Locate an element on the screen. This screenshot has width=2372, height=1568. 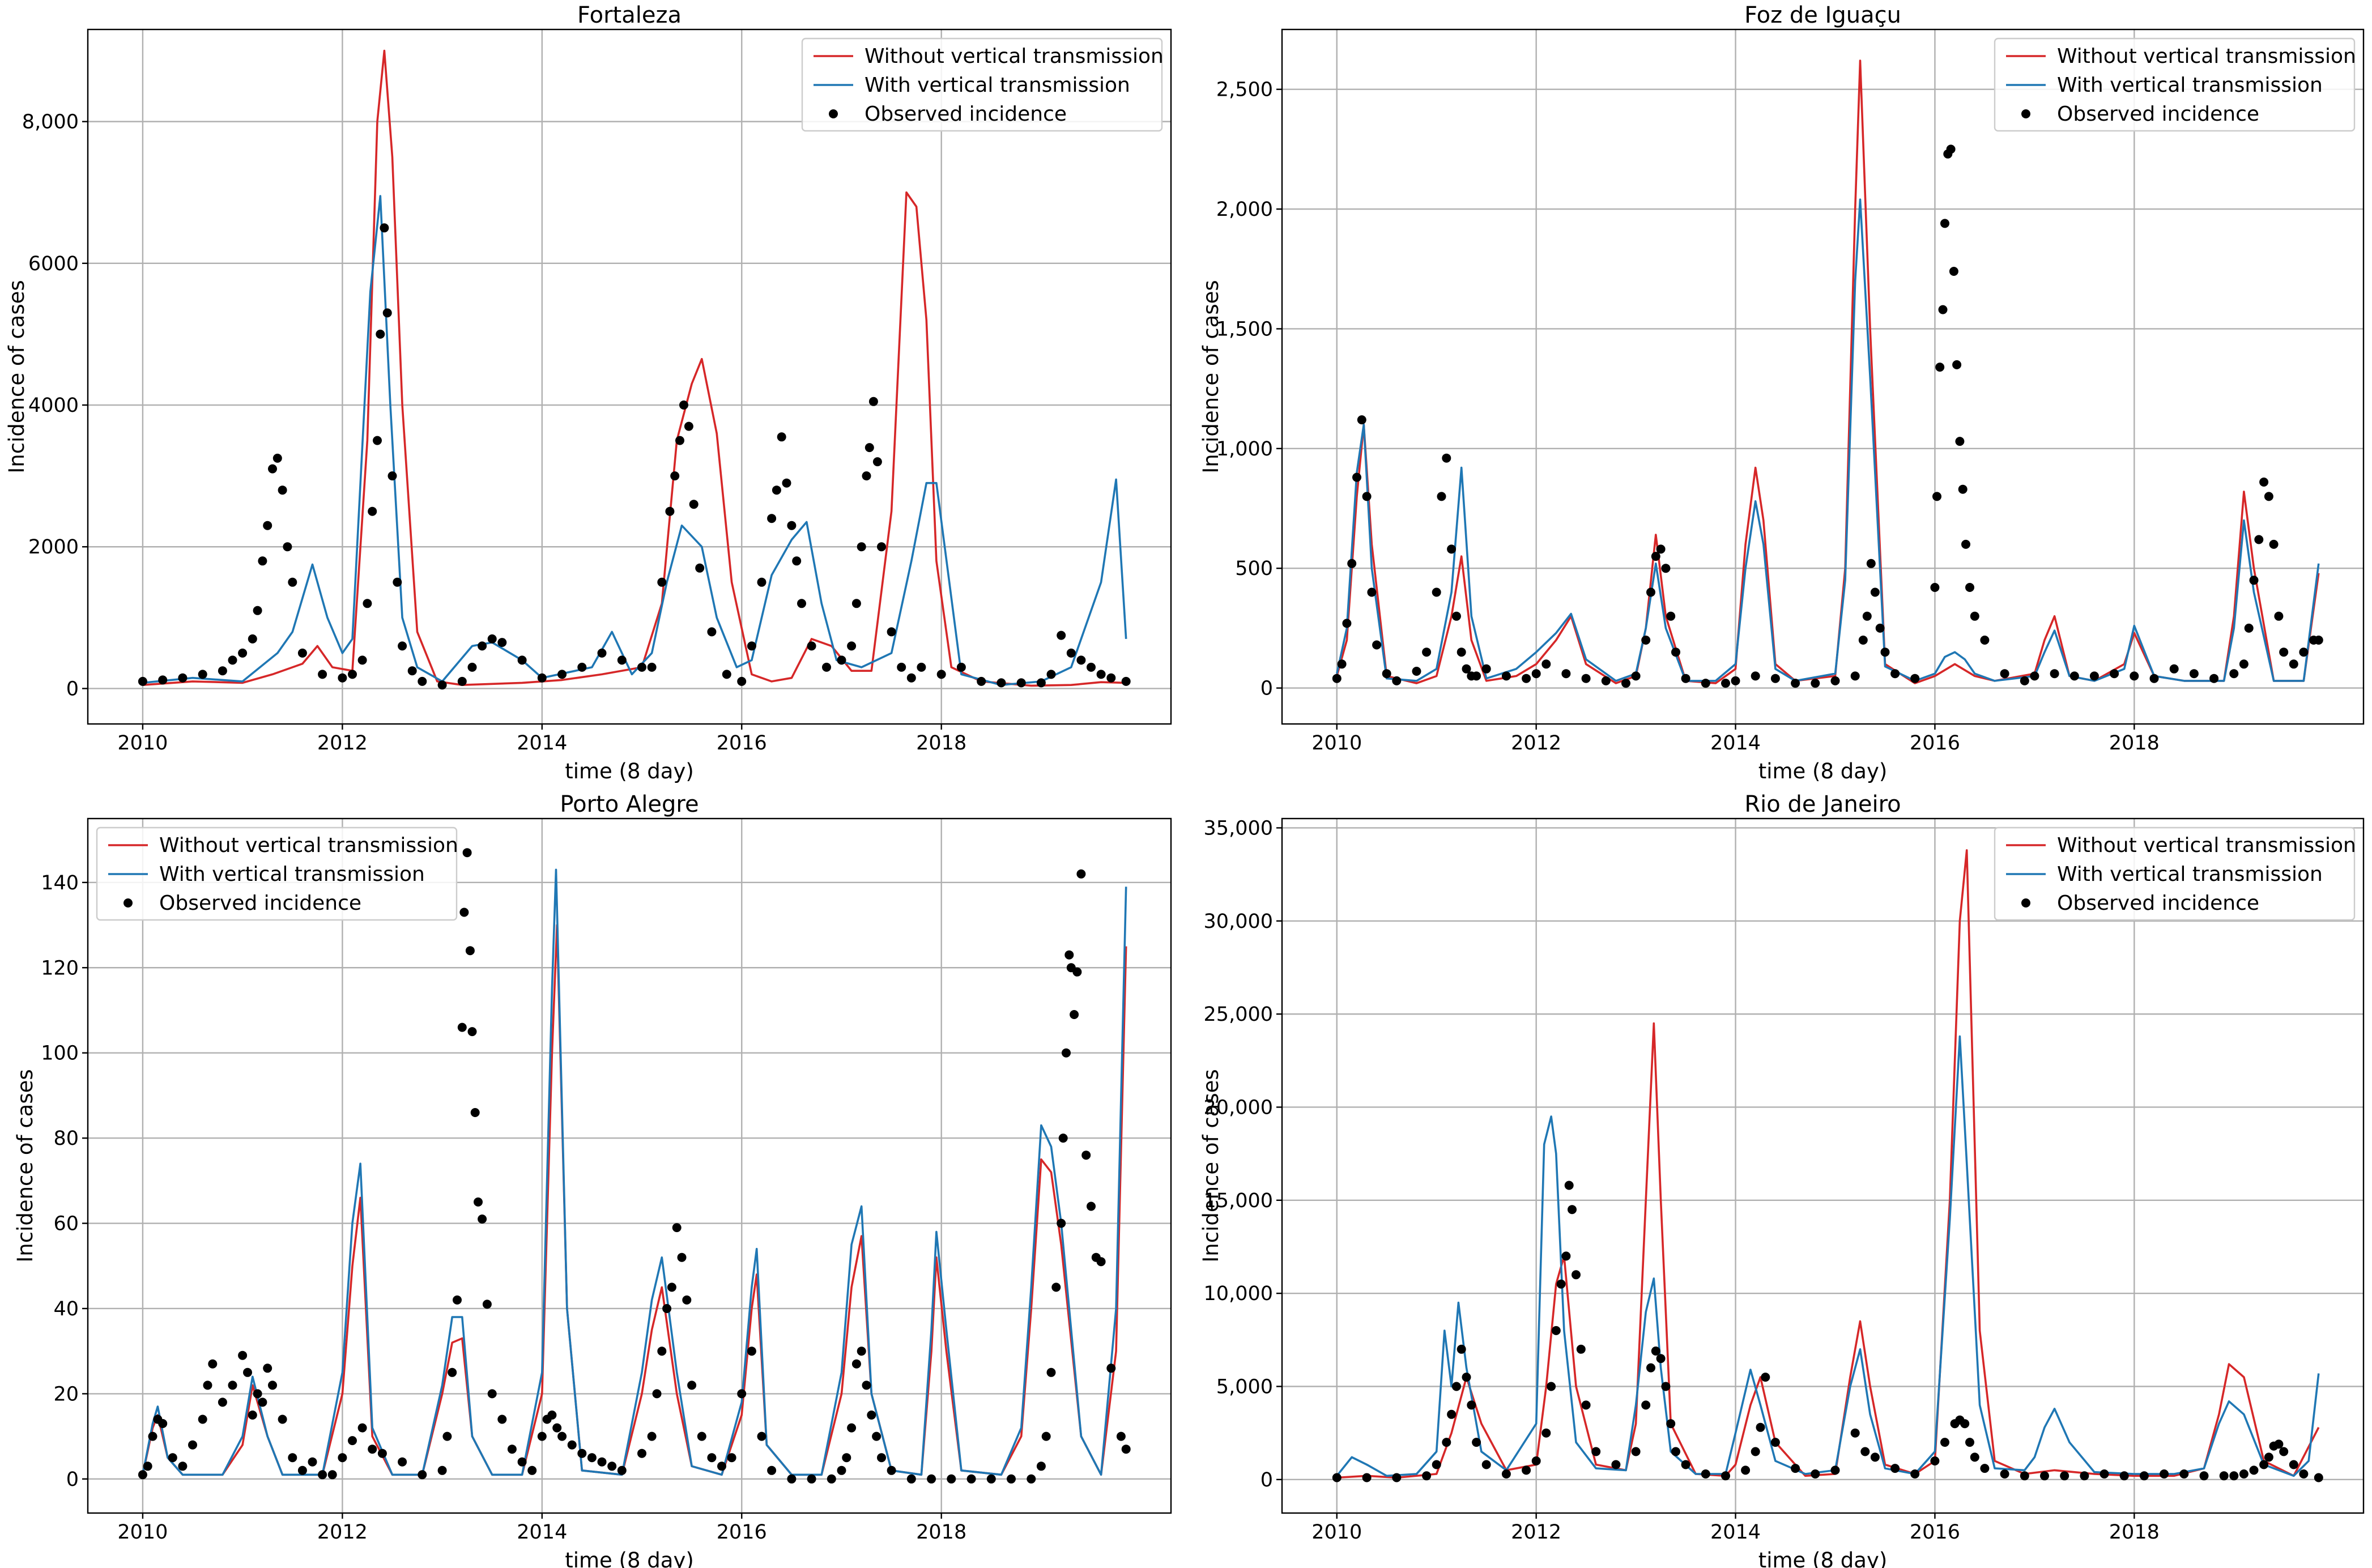
rio-de-janeiro-ytick-label: 0 is located at coordinates (1266, 1480).